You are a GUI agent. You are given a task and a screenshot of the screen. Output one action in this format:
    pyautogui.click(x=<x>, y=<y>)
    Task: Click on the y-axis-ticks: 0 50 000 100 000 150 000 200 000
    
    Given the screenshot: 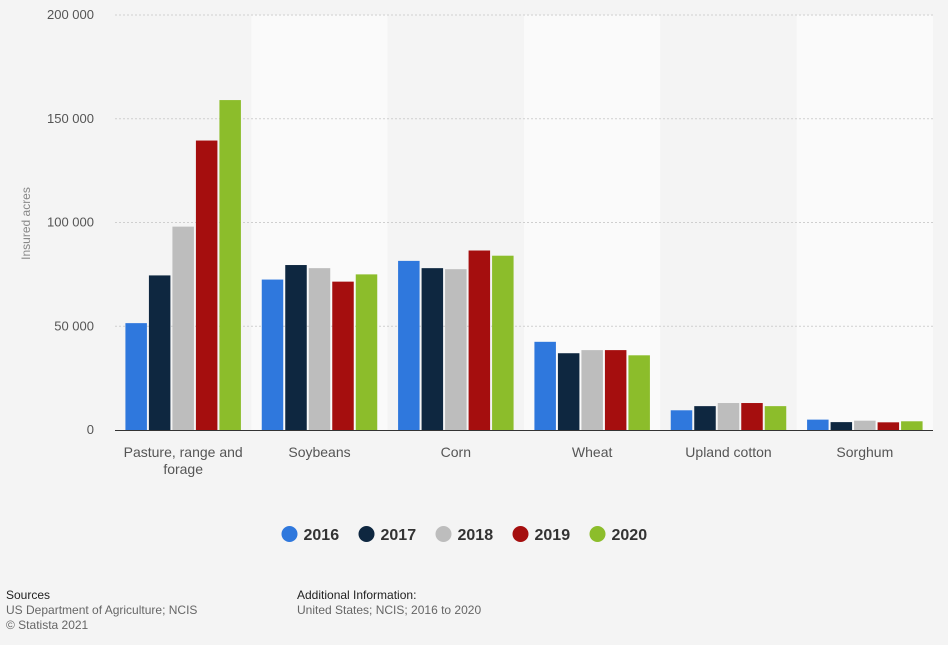 What is the action you would take?
    pyautogui.click(x=70, y=222)
    